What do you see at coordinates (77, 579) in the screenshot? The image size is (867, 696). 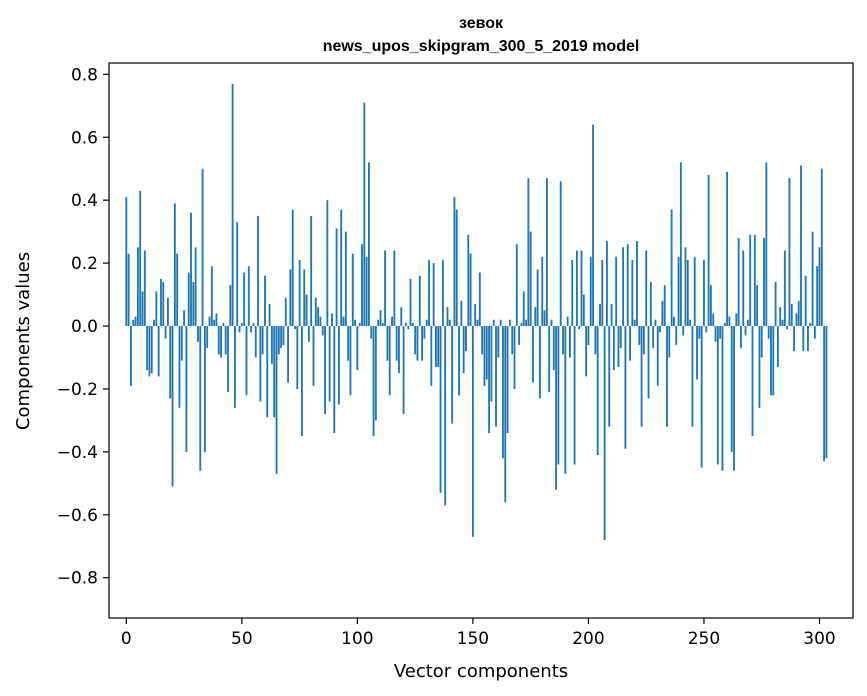 I see `y-tick-label: −0.8` at bounding box center [77, 579].